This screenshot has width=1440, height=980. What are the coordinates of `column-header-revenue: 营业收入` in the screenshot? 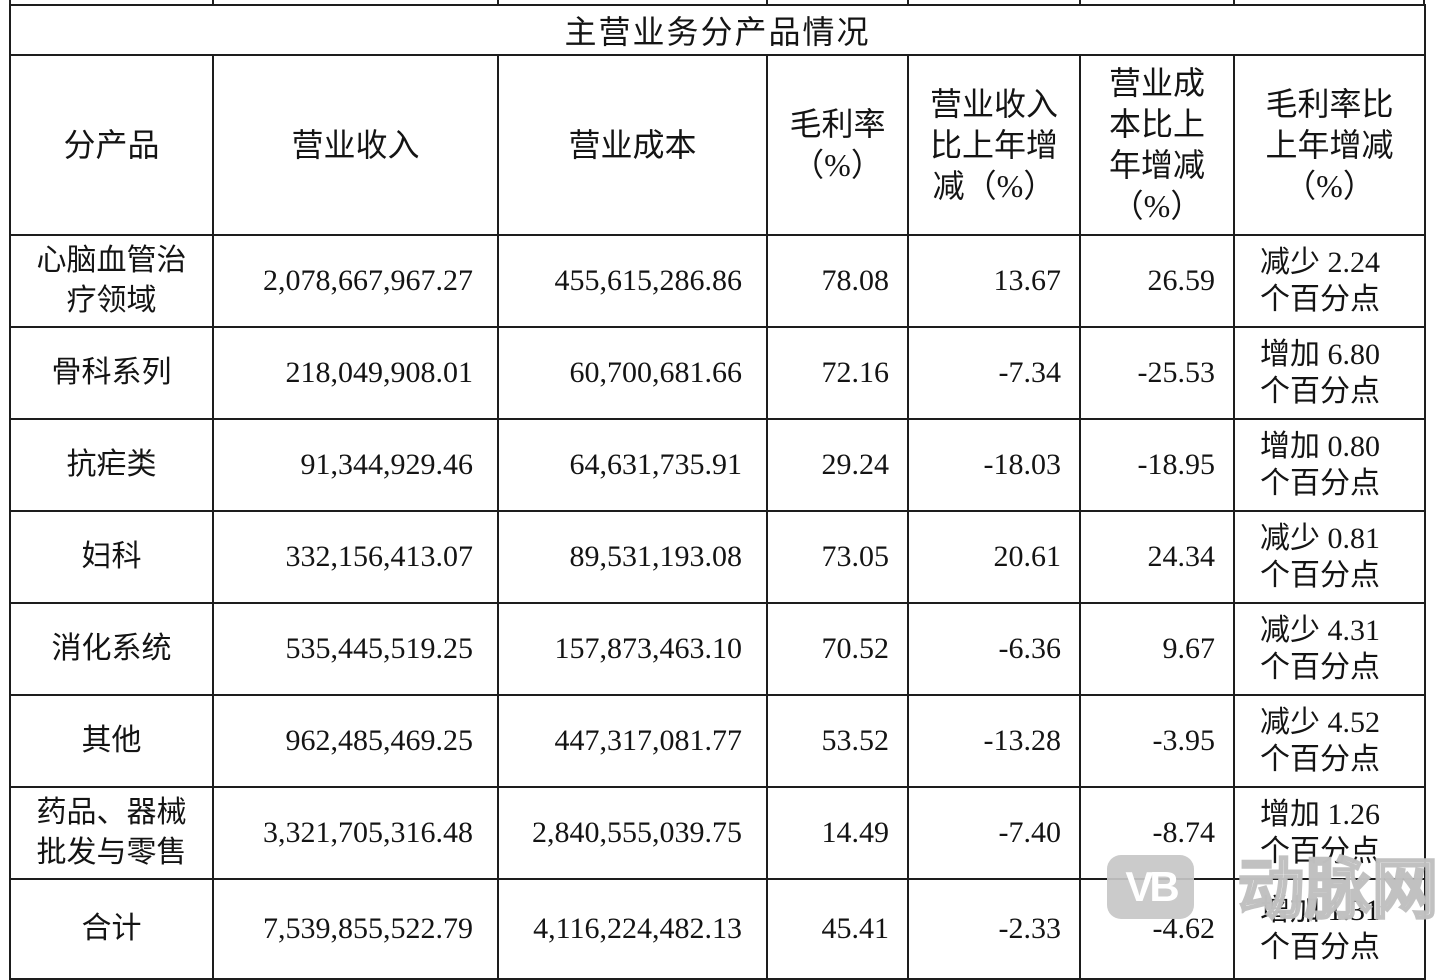 It's located at (355, 145).